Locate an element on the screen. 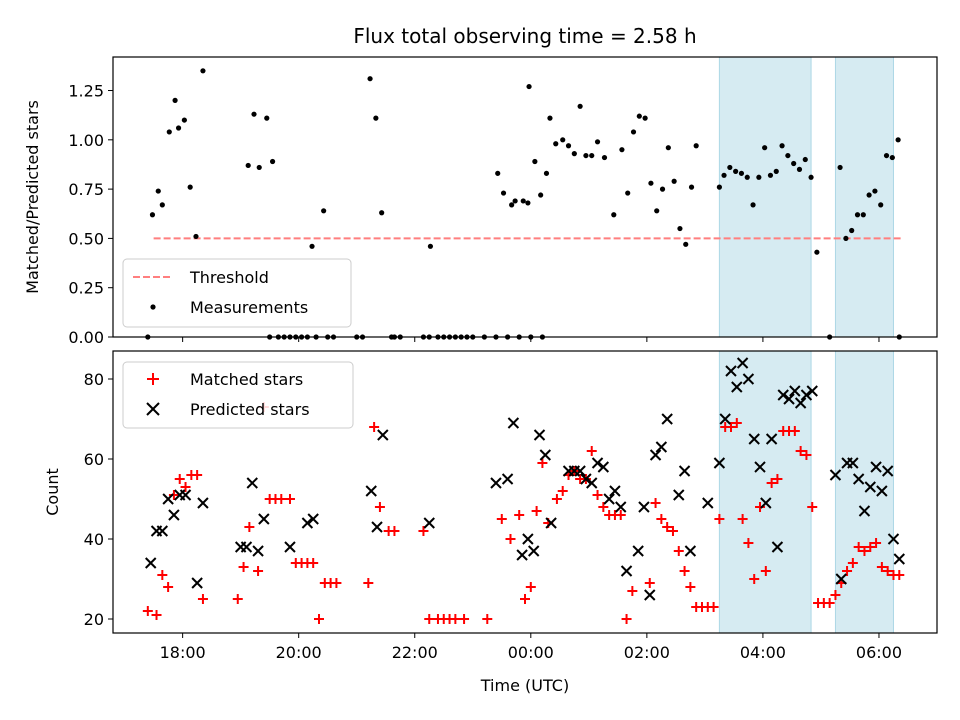 The image size is (960, 720). bottom-y-tick-label: 80 is located at coordinates (94, 379).